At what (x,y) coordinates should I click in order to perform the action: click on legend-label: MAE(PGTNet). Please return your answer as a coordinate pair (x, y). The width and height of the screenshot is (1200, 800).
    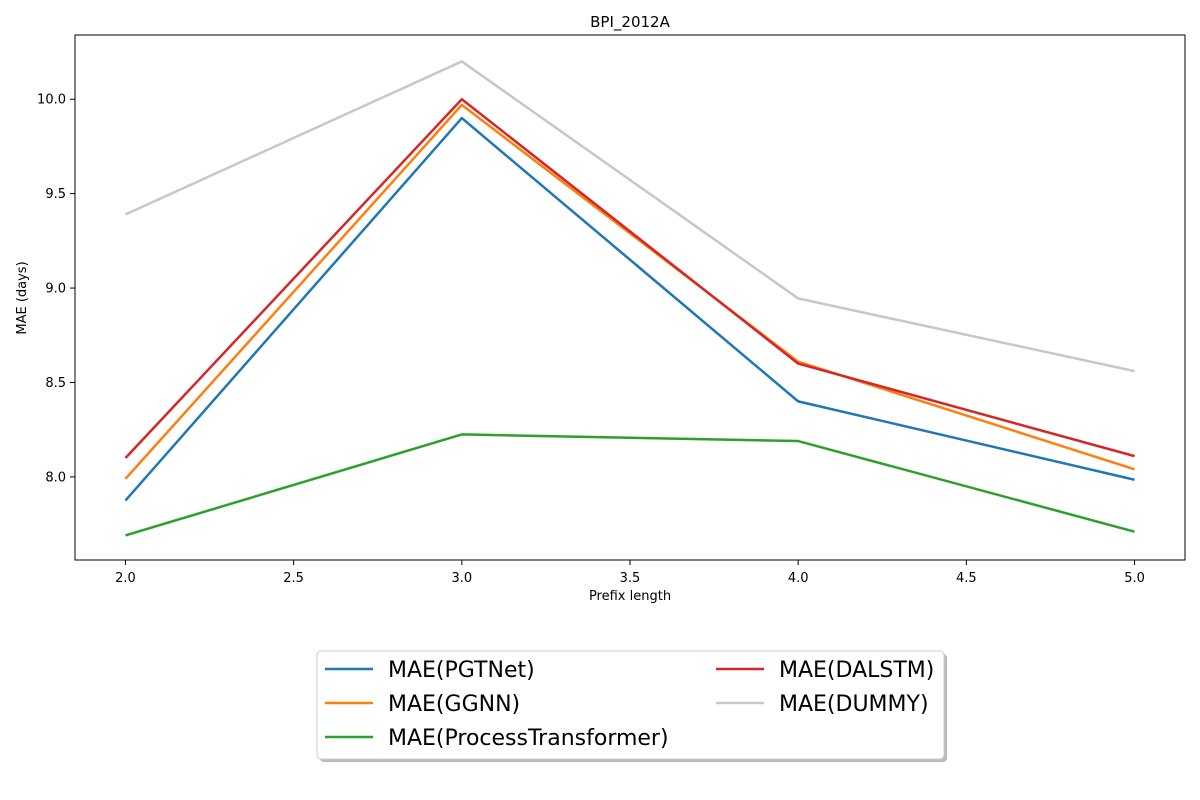
    Looking at the image, I should click on (461, 670).